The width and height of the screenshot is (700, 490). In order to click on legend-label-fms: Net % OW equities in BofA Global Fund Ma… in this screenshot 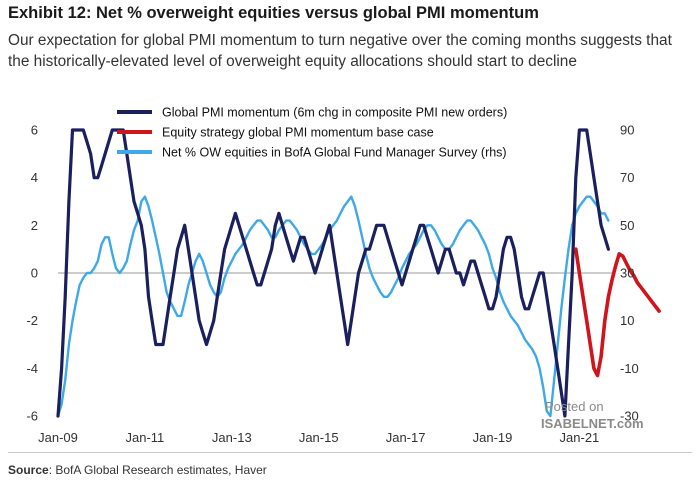, I will do `click(334, 153)`.